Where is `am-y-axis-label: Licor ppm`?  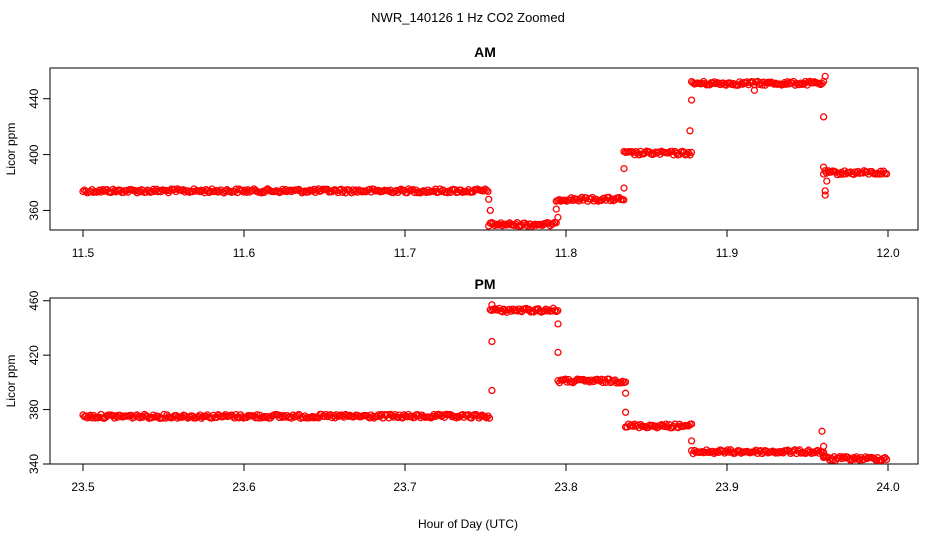 am-y-axis-label: Licor ppm is located at coordinates (11, 149).